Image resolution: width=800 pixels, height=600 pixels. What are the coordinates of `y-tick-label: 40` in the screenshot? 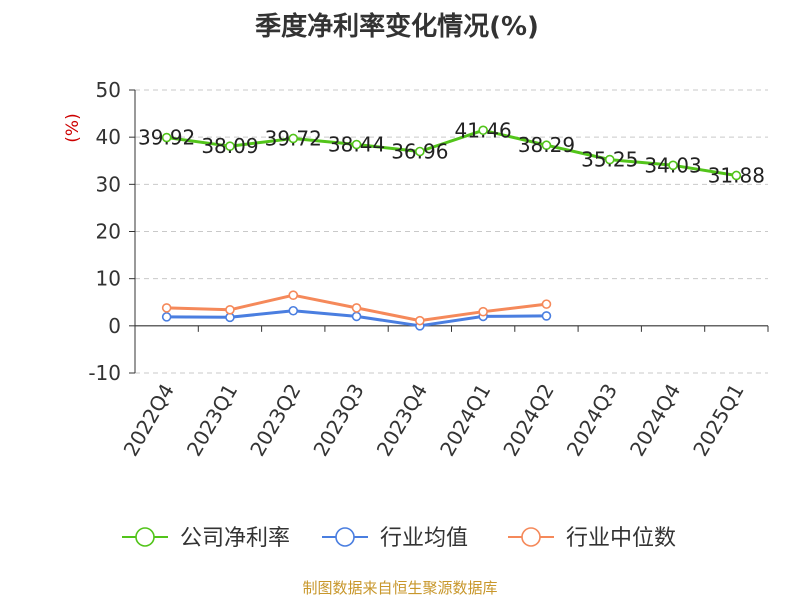 It's located at (108, 137).